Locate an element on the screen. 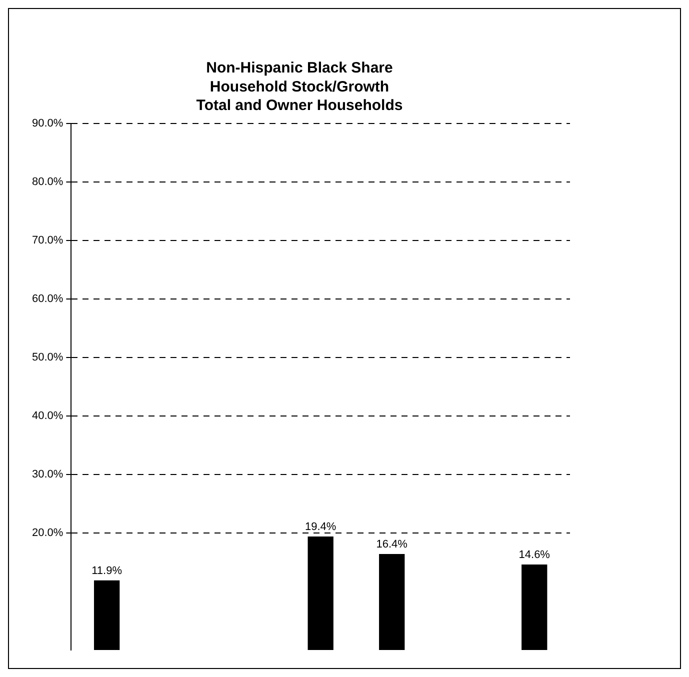 This screenshot has width=689, height=677. y-tick-label: 50.0% is located at coordinates (48, 357).